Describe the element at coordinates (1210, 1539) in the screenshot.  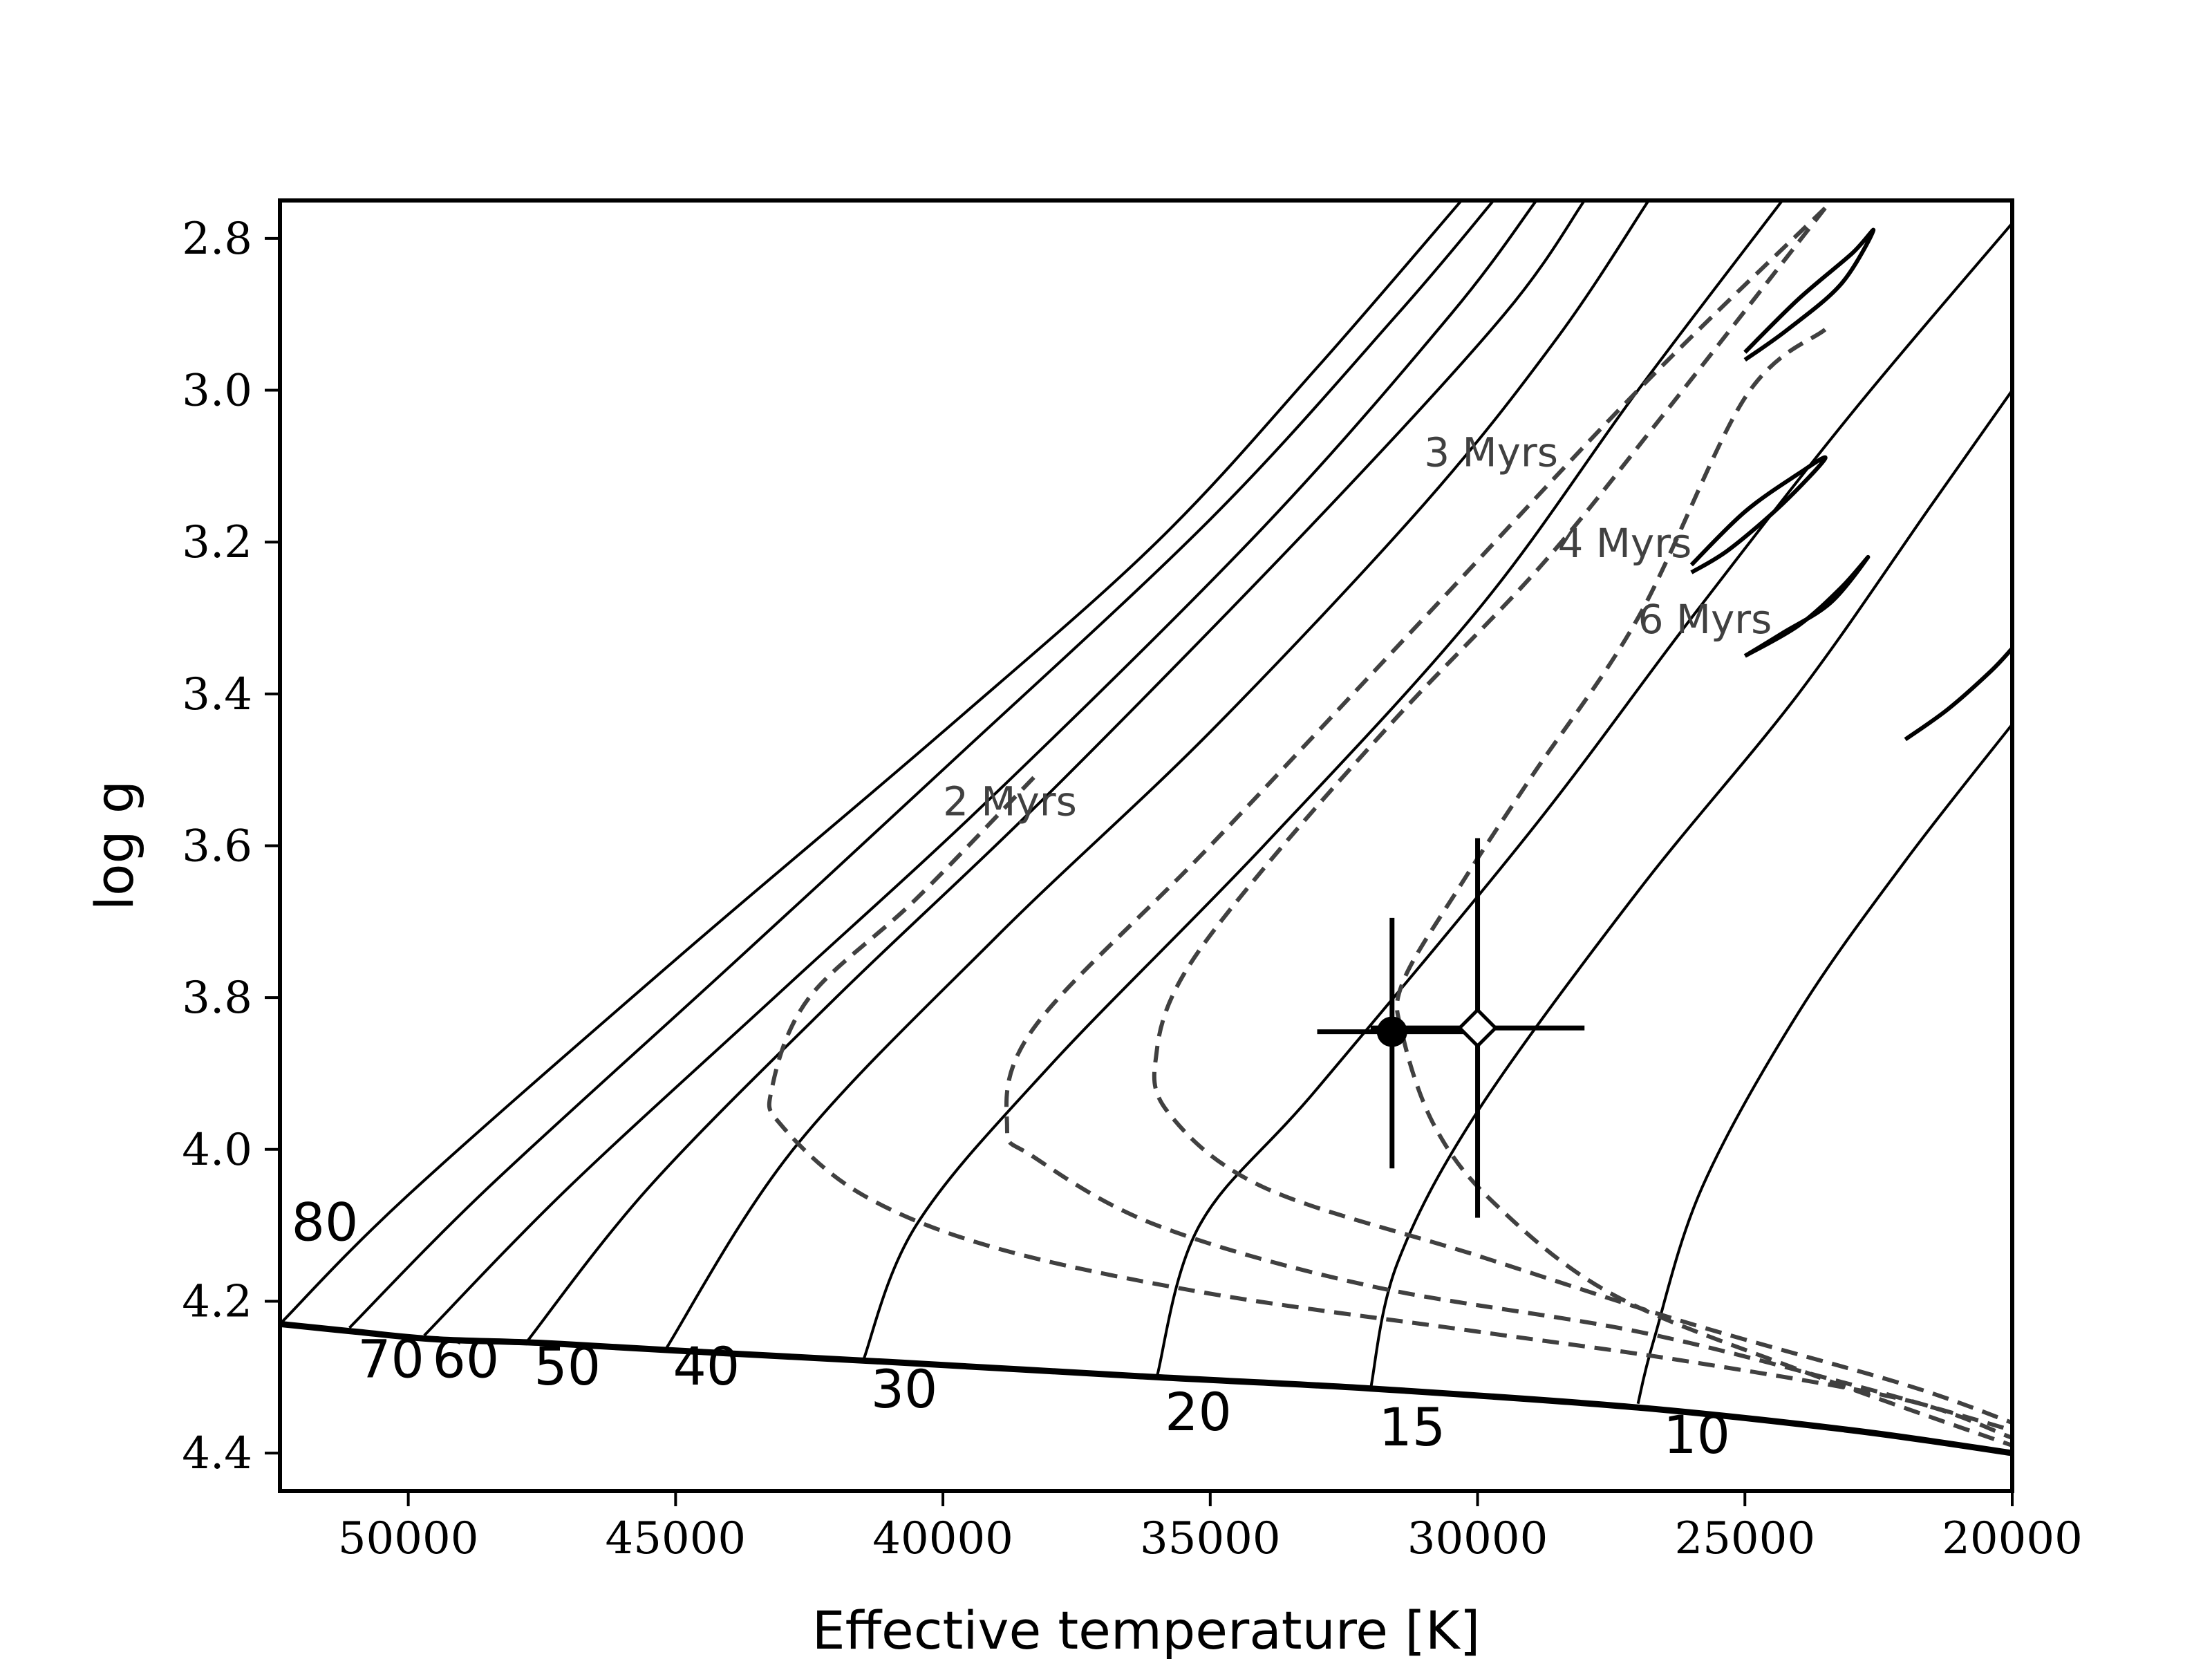
I see `x-tick-label: 35000` at that location.